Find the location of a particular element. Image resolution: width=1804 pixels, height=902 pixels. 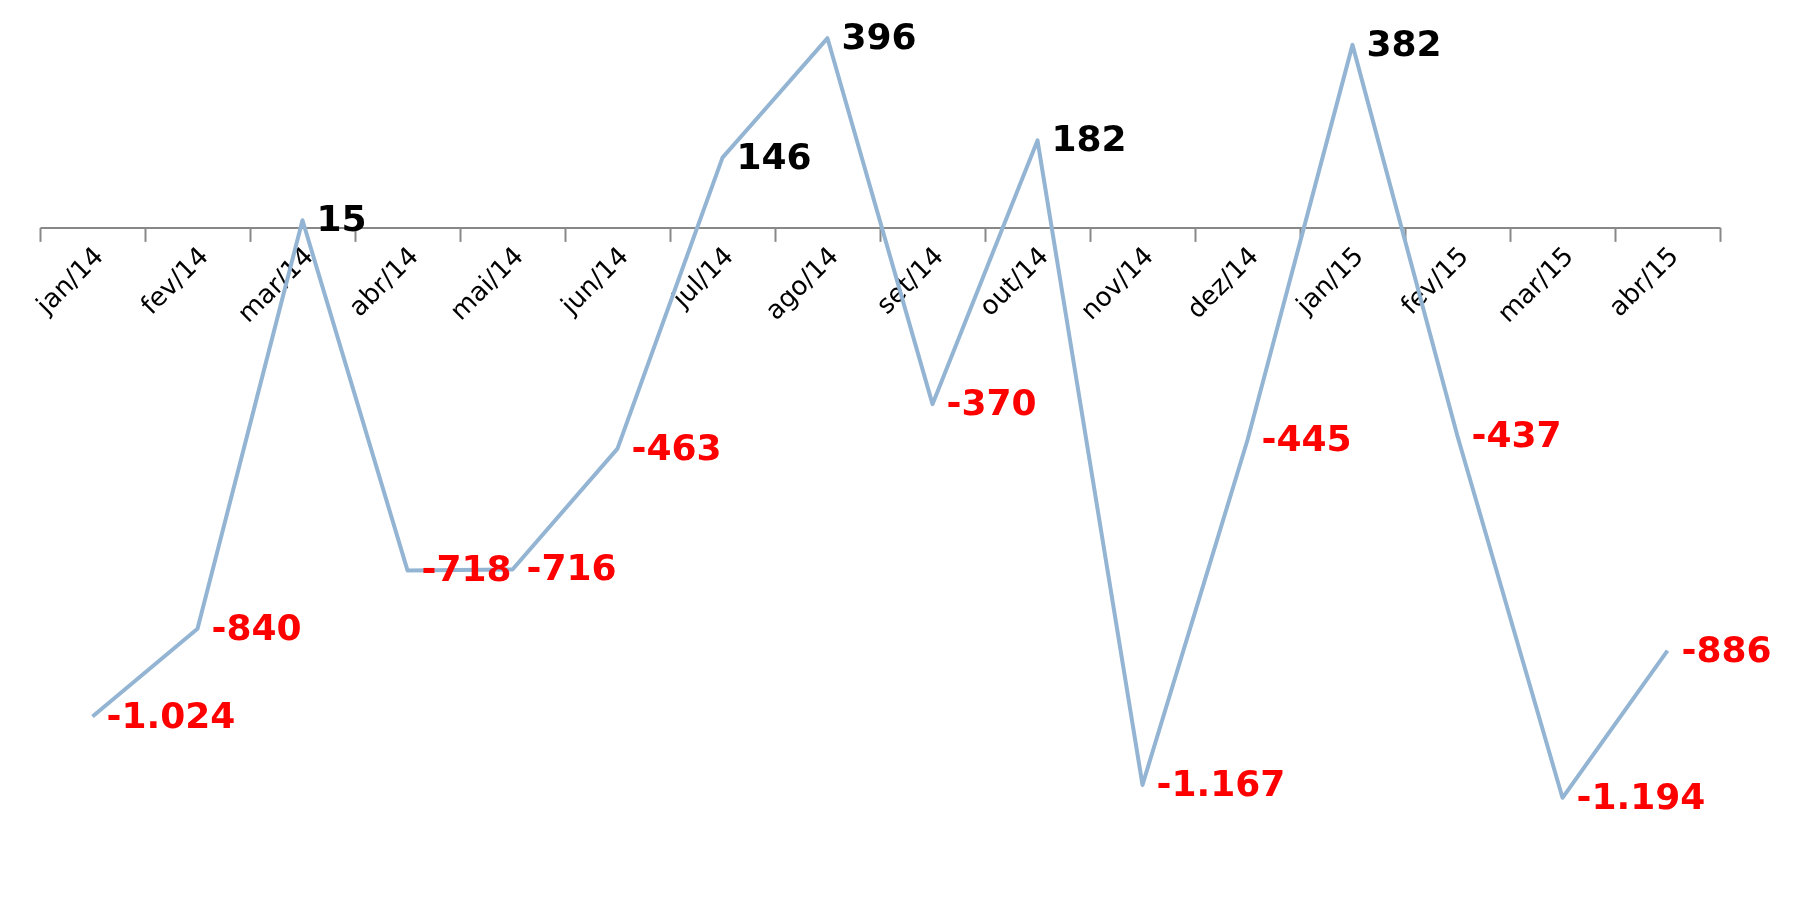

data-label: 182 is located at coordinates (1089, 139).